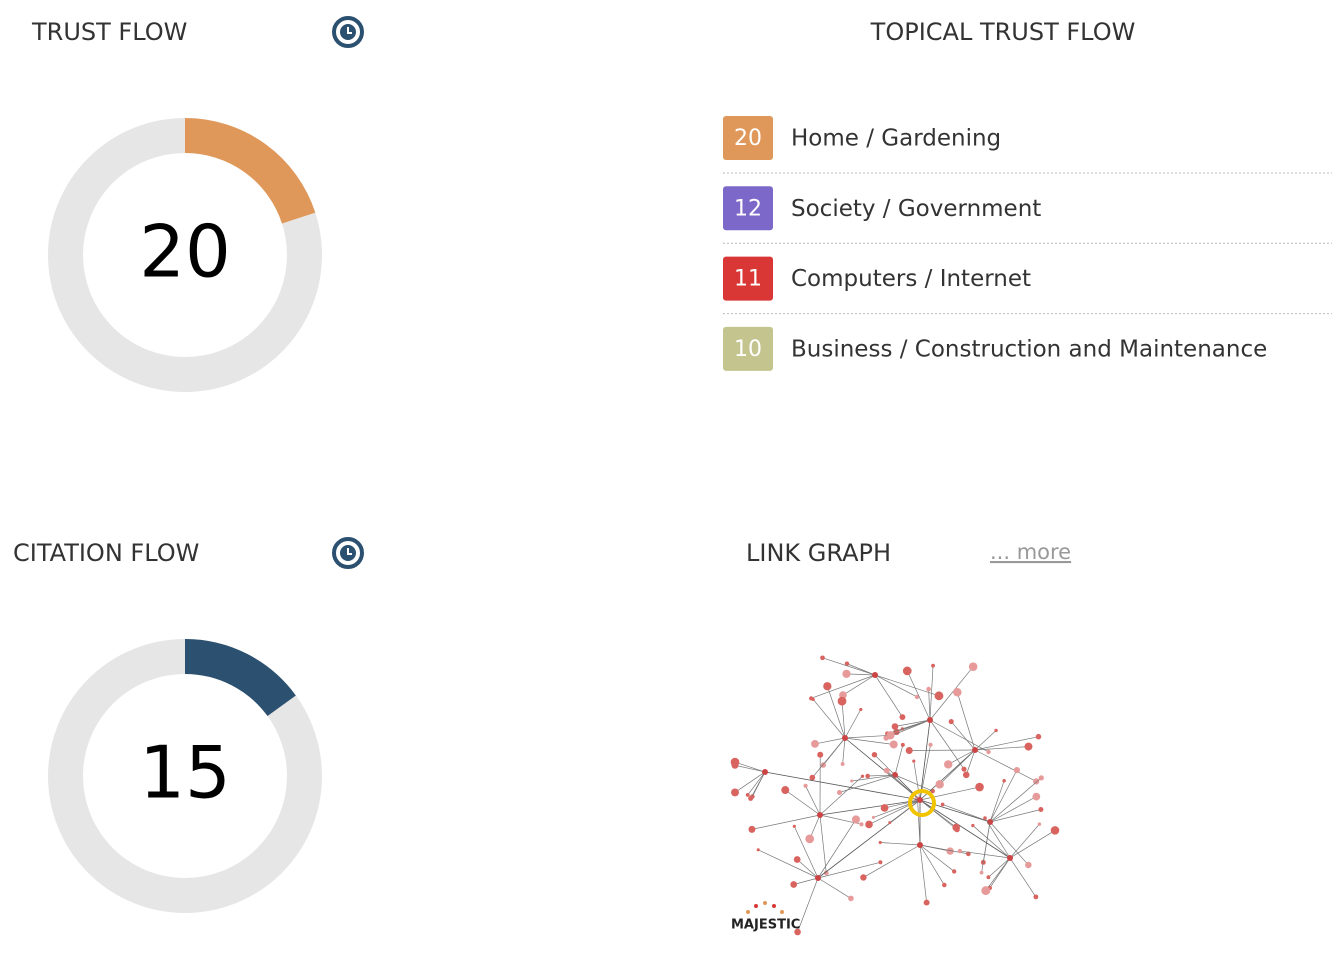  I want to click on more-link: ... more, so click(1030, 552).